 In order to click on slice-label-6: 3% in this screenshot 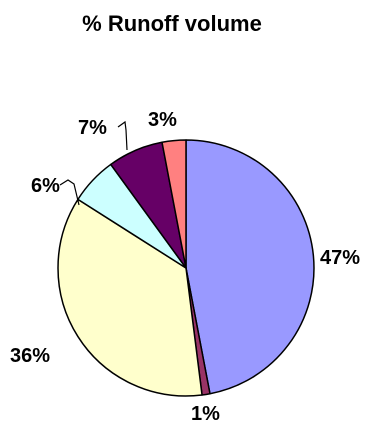, I will do `click(162, 120)`.